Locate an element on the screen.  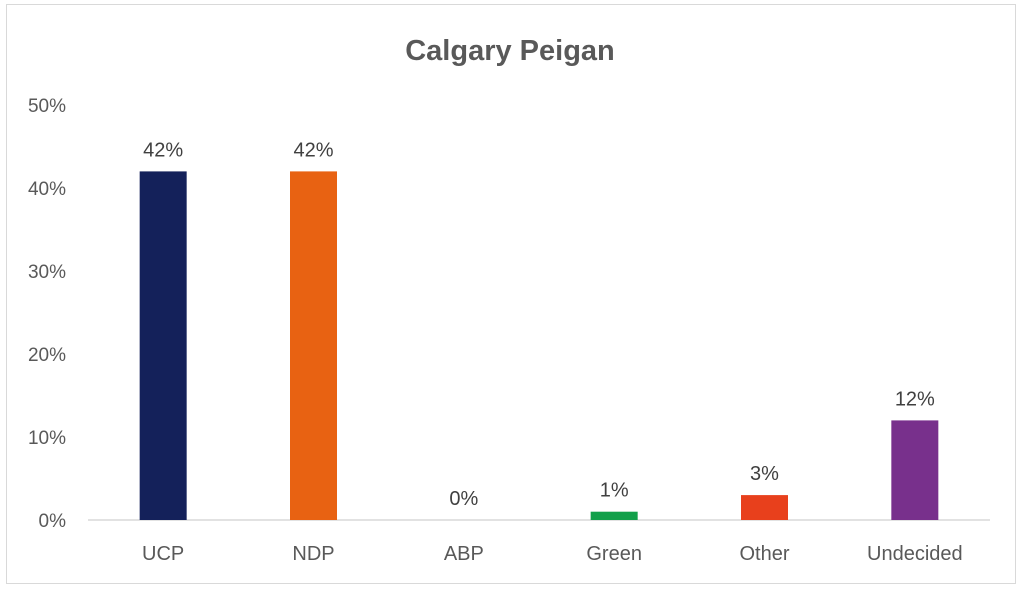
y-tick-label: 20% is located at coordinates (47, 355).